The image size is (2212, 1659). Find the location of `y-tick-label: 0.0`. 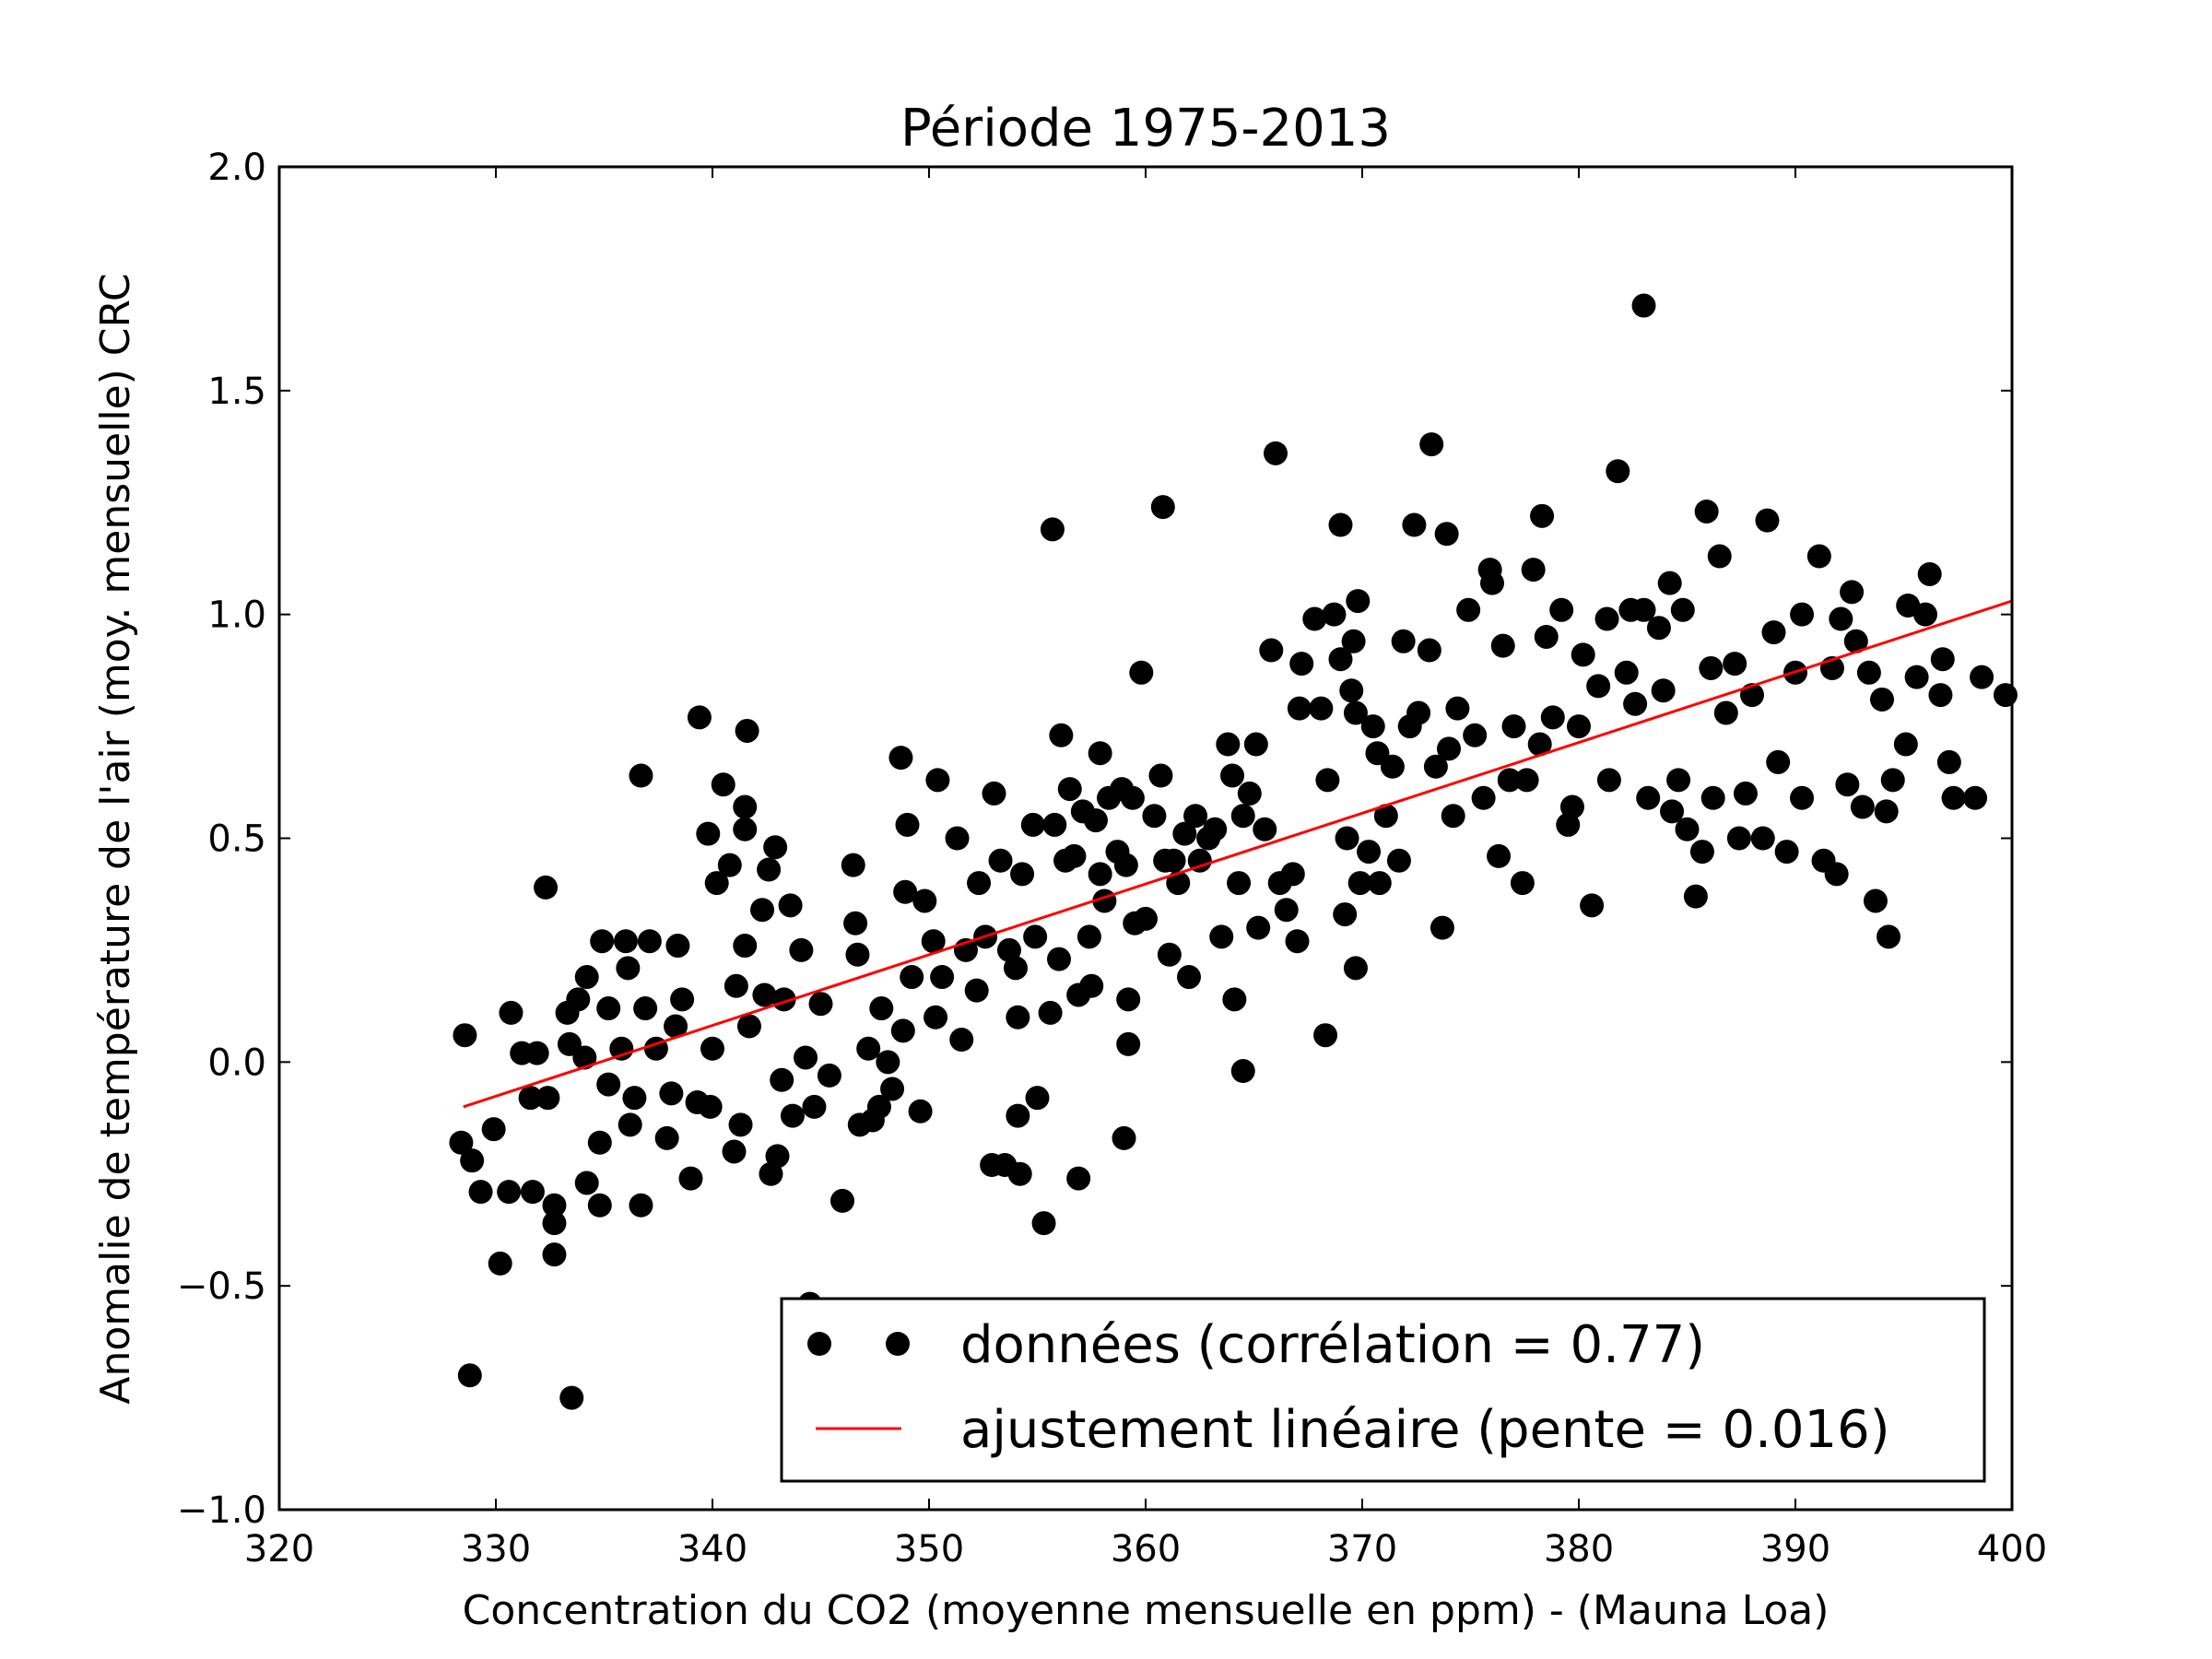

y-tick-label: 0.0 is located at coordinates (236, 1062).